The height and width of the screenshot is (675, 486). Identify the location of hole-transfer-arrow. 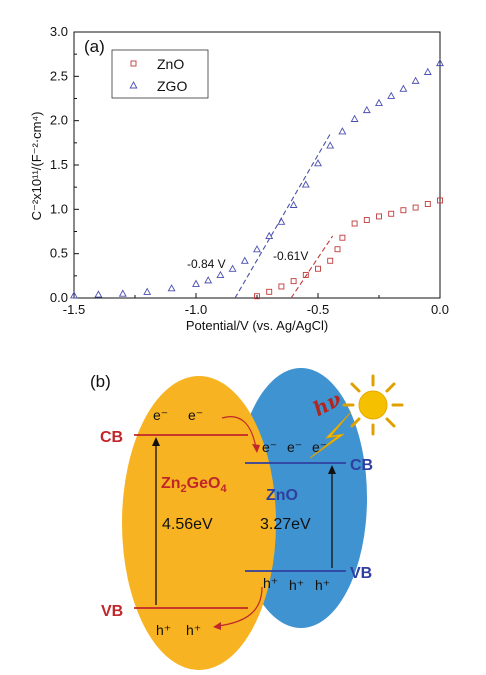
(240, 606).